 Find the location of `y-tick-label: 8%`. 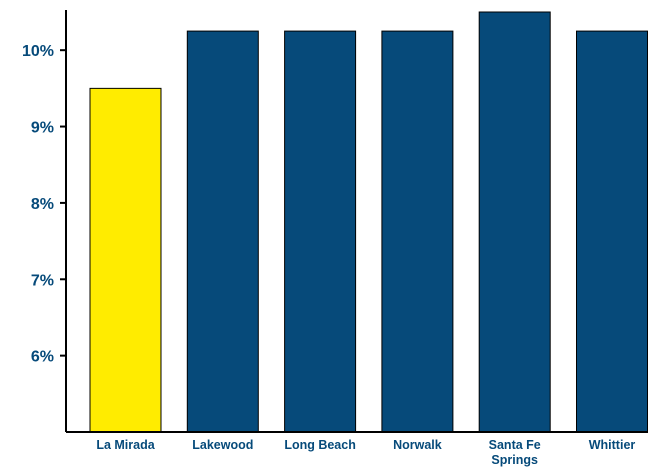

y-tick-label: 8% is located at coordinates (42, 204).